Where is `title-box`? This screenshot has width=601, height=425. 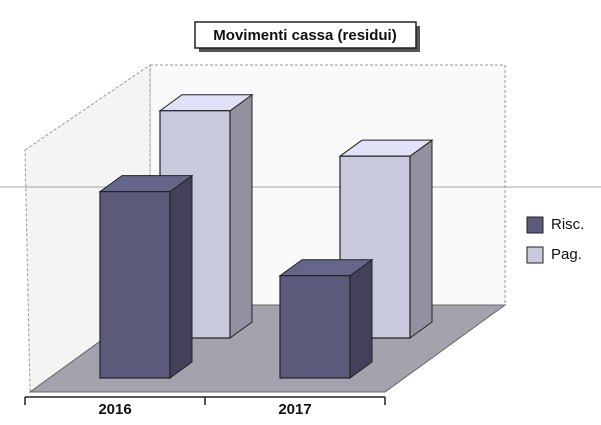
title-box is located at coordinates (305, 35).